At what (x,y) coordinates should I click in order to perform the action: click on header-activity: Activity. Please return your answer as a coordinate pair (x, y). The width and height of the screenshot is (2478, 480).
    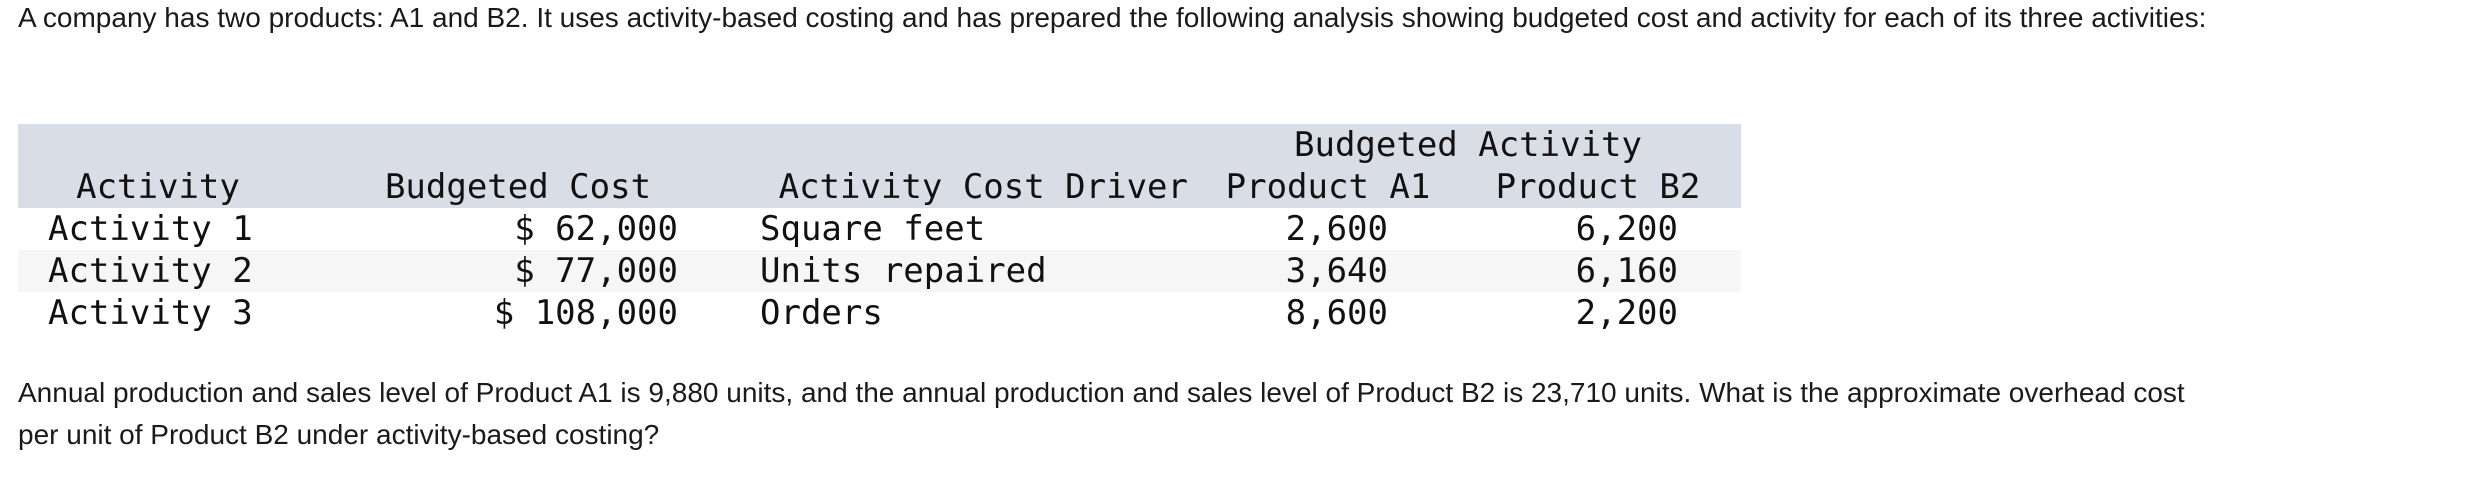
    Looking at the image, I should click on (158, 187).